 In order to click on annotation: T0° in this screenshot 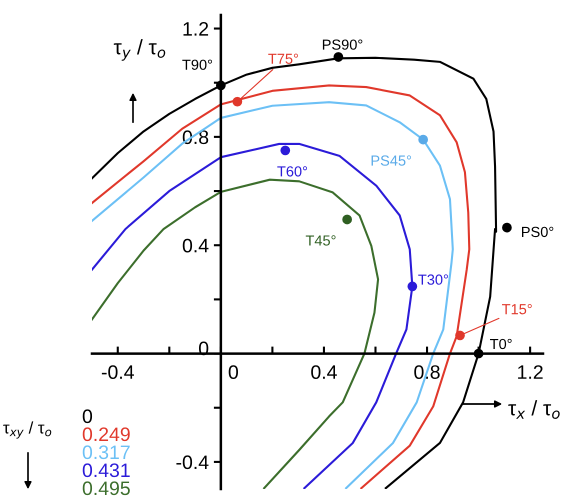, I will do `click(501, 344)`.